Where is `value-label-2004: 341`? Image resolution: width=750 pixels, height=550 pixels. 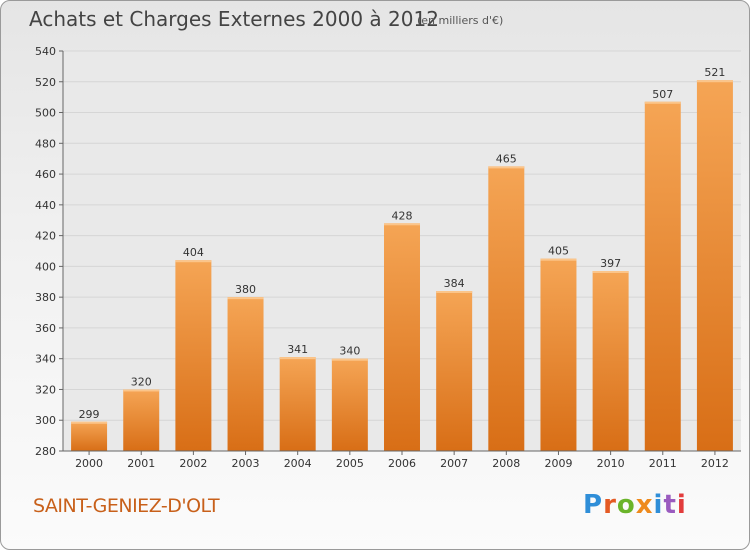 value-label-2004: 341 is located at coordinates (297, 349).